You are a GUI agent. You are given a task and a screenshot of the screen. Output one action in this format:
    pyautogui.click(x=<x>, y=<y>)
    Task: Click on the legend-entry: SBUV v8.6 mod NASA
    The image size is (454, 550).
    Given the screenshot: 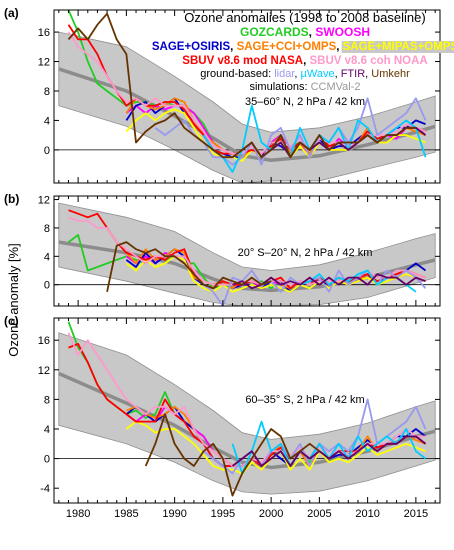 What is the action you would take?
    pyautogui.click(x=242, y=61)
    